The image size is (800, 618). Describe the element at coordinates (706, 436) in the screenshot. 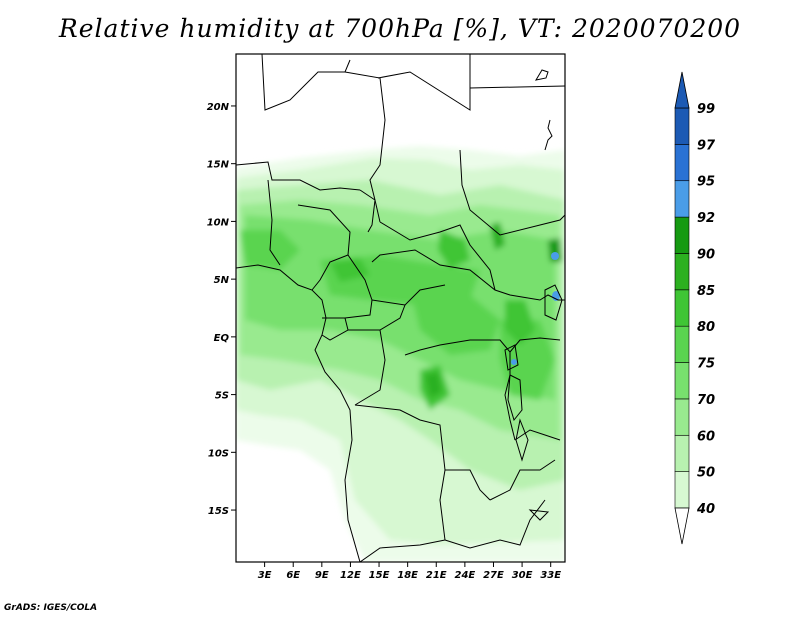

I see `colorbar-label: 60` at that location.